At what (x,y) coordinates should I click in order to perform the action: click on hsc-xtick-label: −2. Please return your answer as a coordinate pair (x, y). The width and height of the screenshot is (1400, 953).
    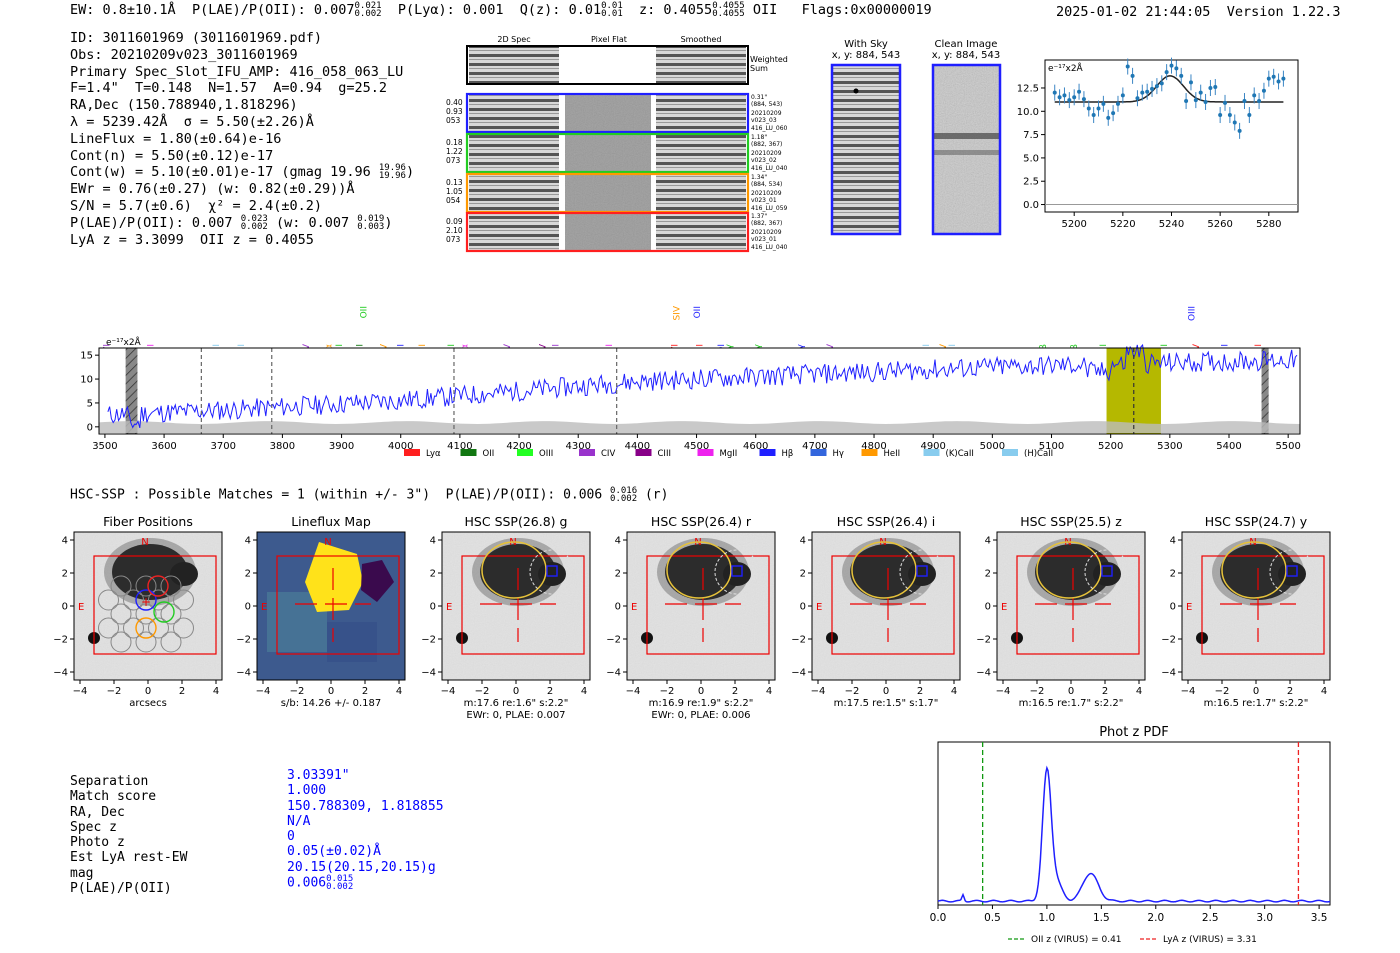
    Looking at the image, I should click on (297, 691).